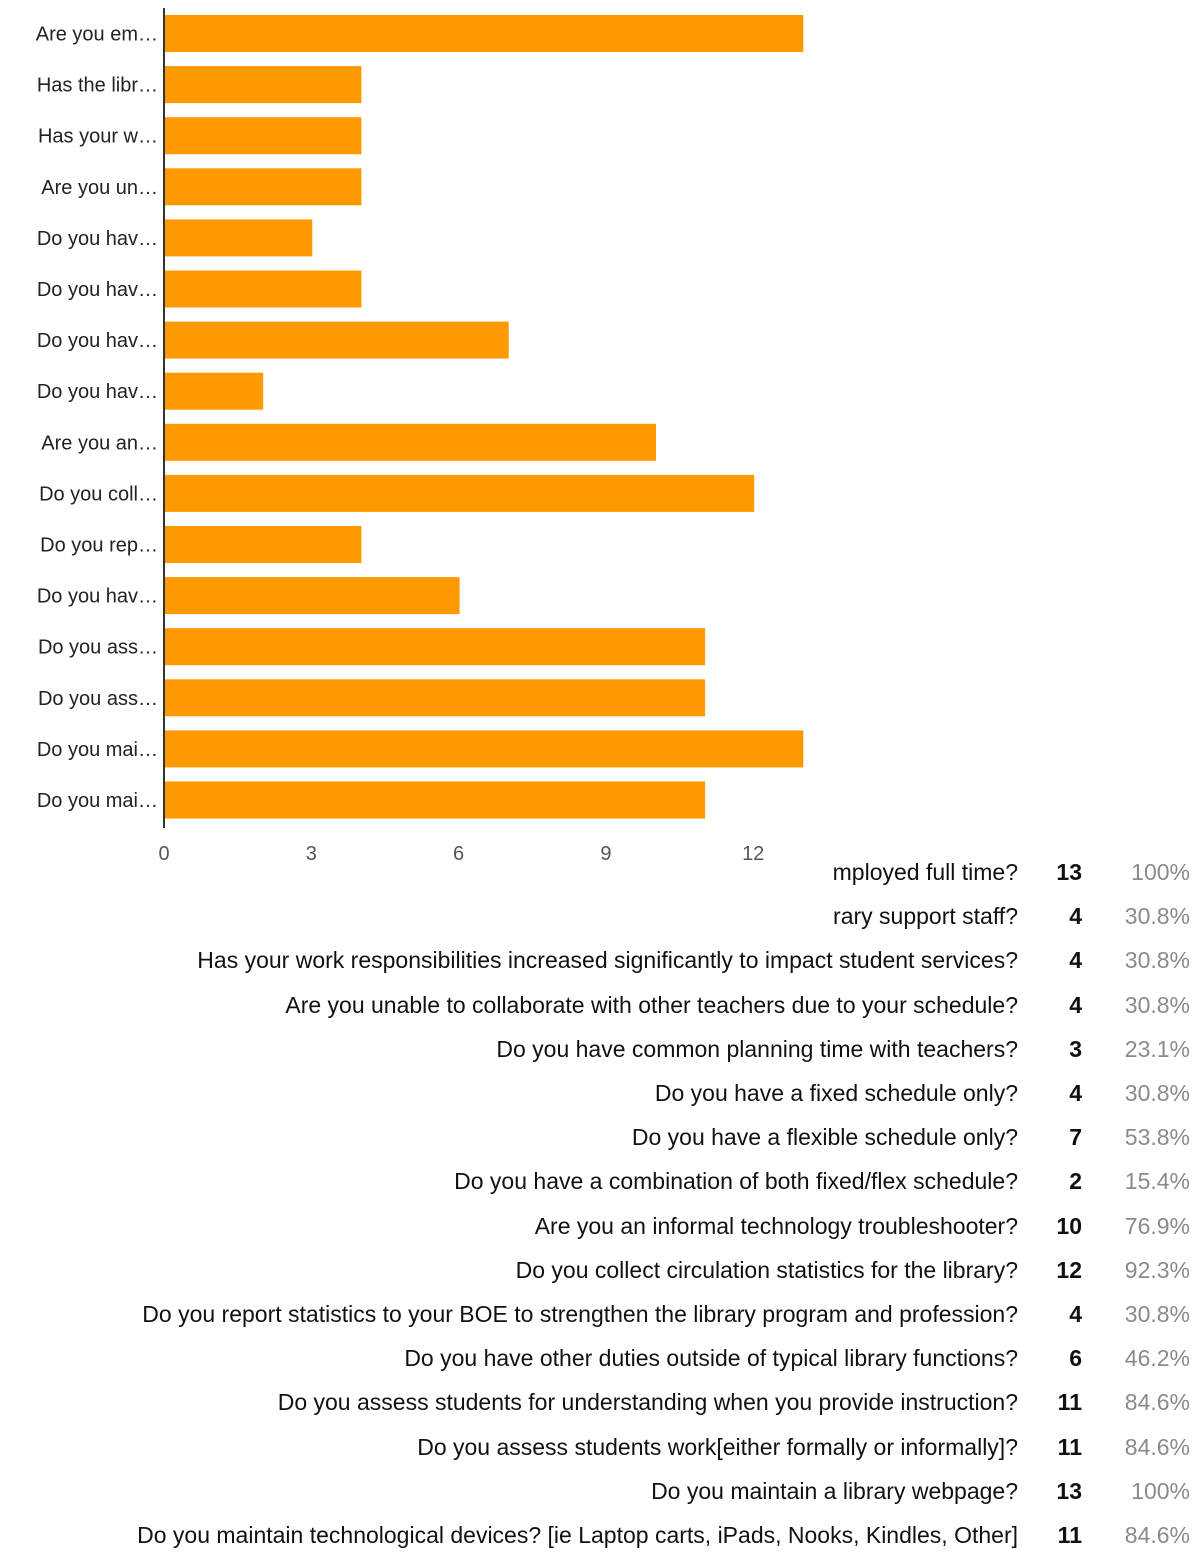 This screenshot has height=1557, width=1198. I want to click on response-count: 2, so click(1075, 1181).